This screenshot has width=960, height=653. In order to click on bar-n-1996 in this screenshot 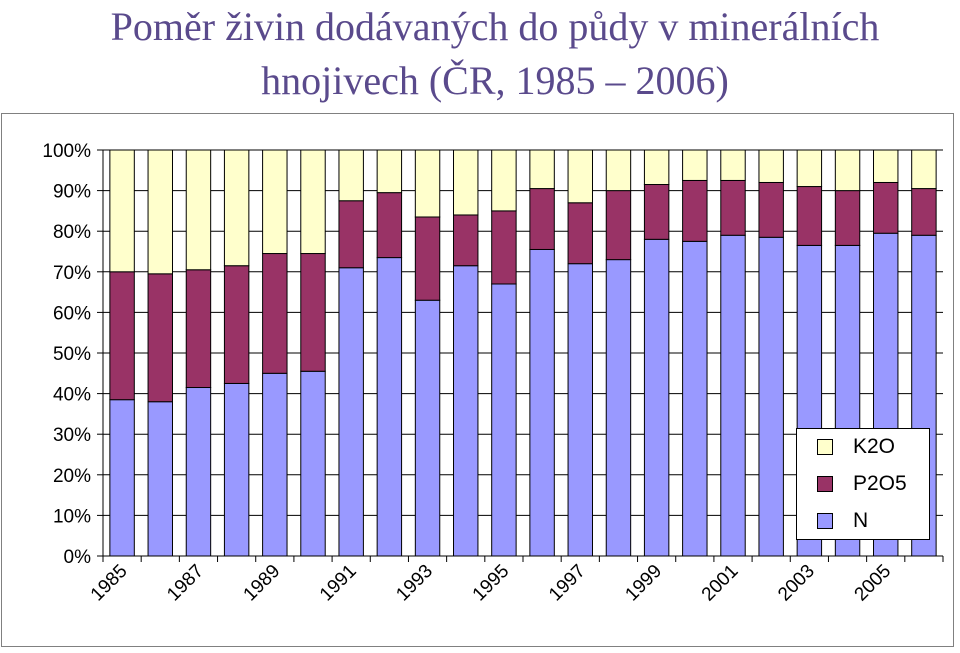, I will do `click(542, 402)`.